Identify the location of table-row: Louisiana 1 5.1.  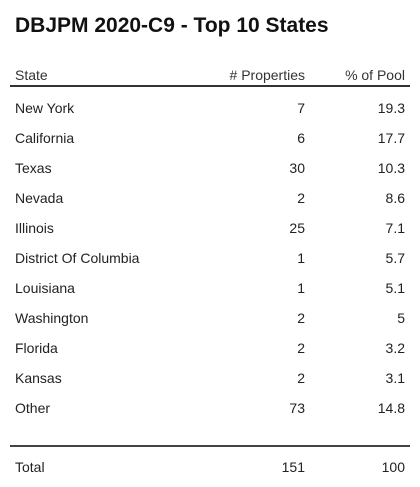
(210, 288).